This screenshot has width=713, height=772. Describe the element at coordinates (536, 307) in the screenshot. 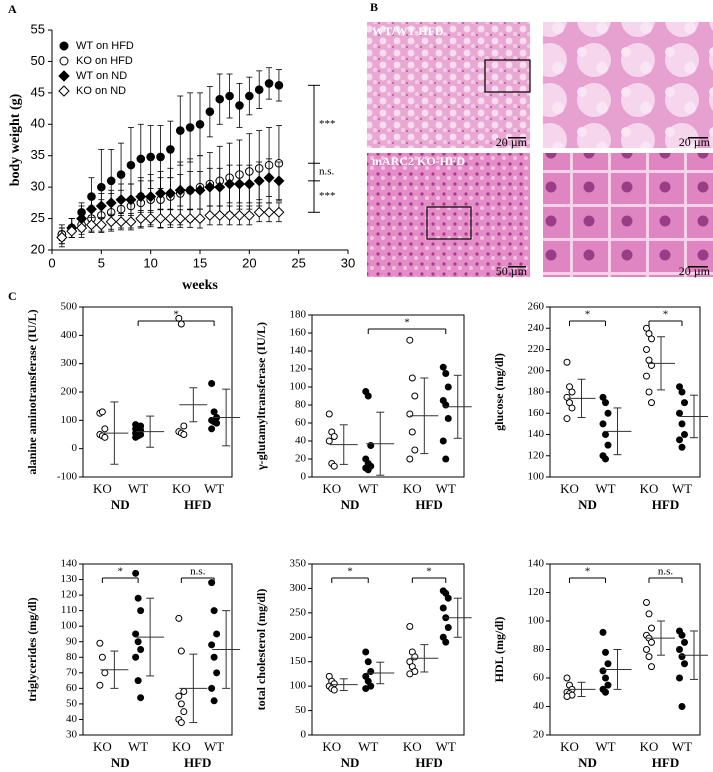

I see `y-tick-label: 260` at that location.